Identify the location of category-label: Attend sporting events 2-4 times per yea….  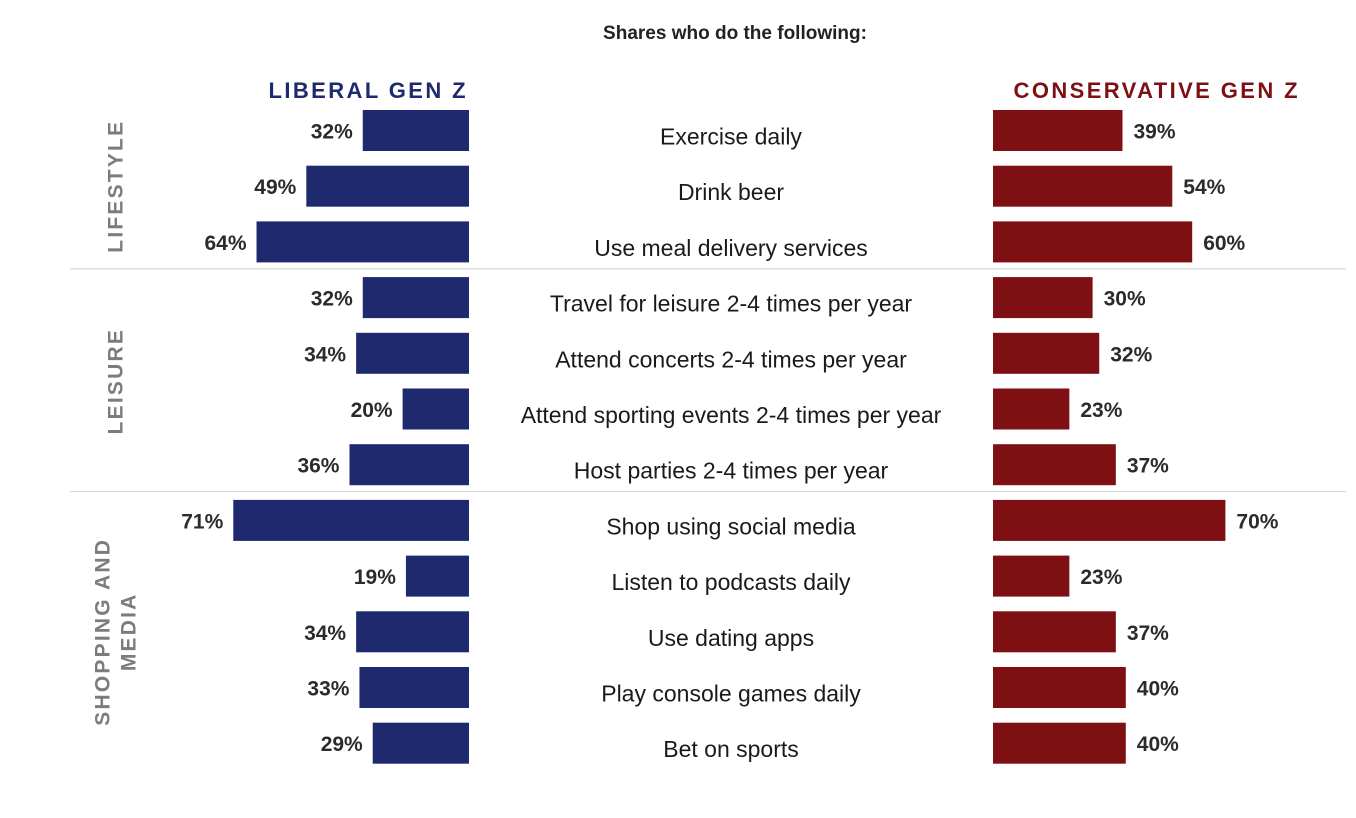
(731, 415).